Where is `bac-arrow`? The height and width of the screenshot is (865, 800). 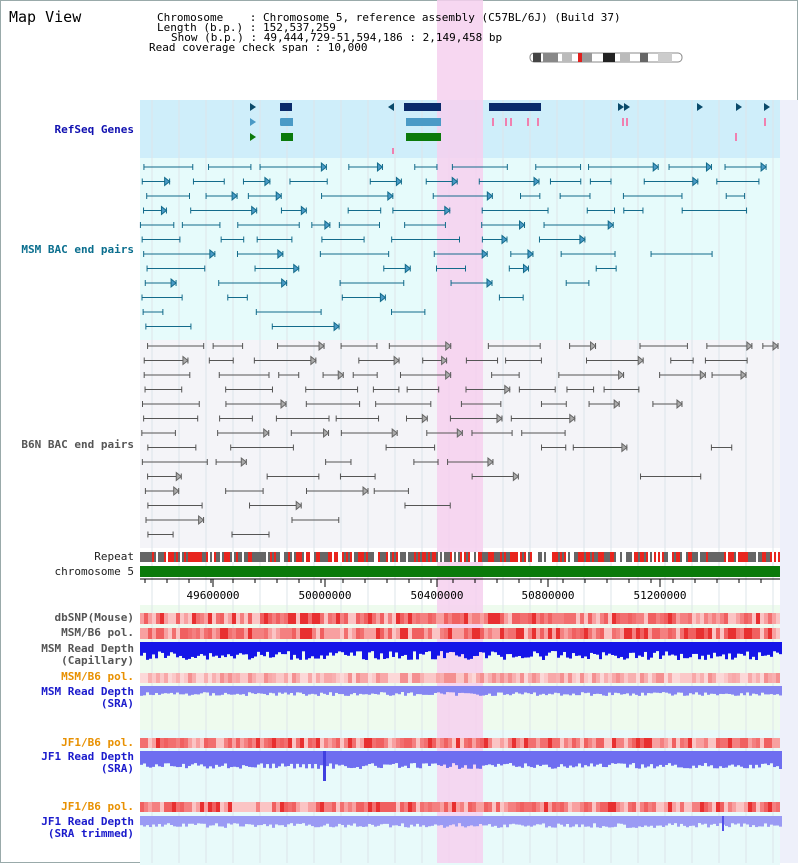 bac-arrow is located at coordinates (408, 268).